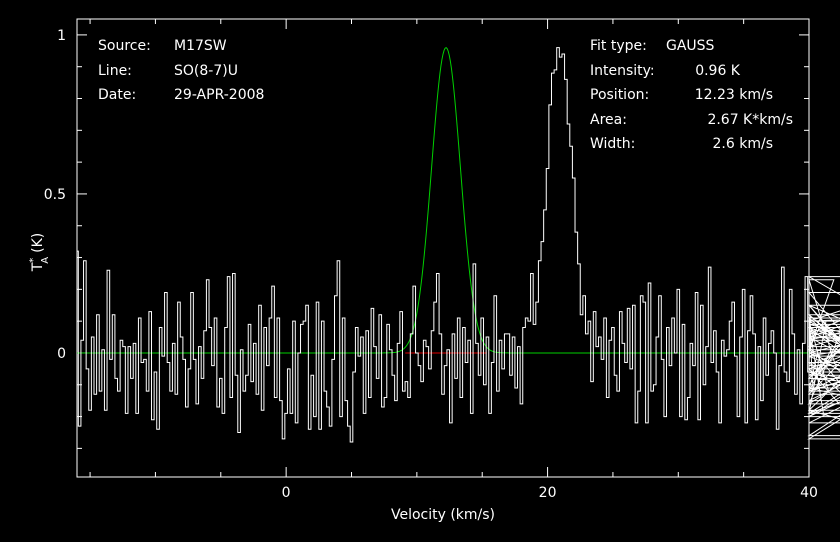 This screenshot has height=542, width=840. Describe the element at coordinates (718, 71) in the screenshot. I see `fit-intensity-value: 0.96 K` at that location.